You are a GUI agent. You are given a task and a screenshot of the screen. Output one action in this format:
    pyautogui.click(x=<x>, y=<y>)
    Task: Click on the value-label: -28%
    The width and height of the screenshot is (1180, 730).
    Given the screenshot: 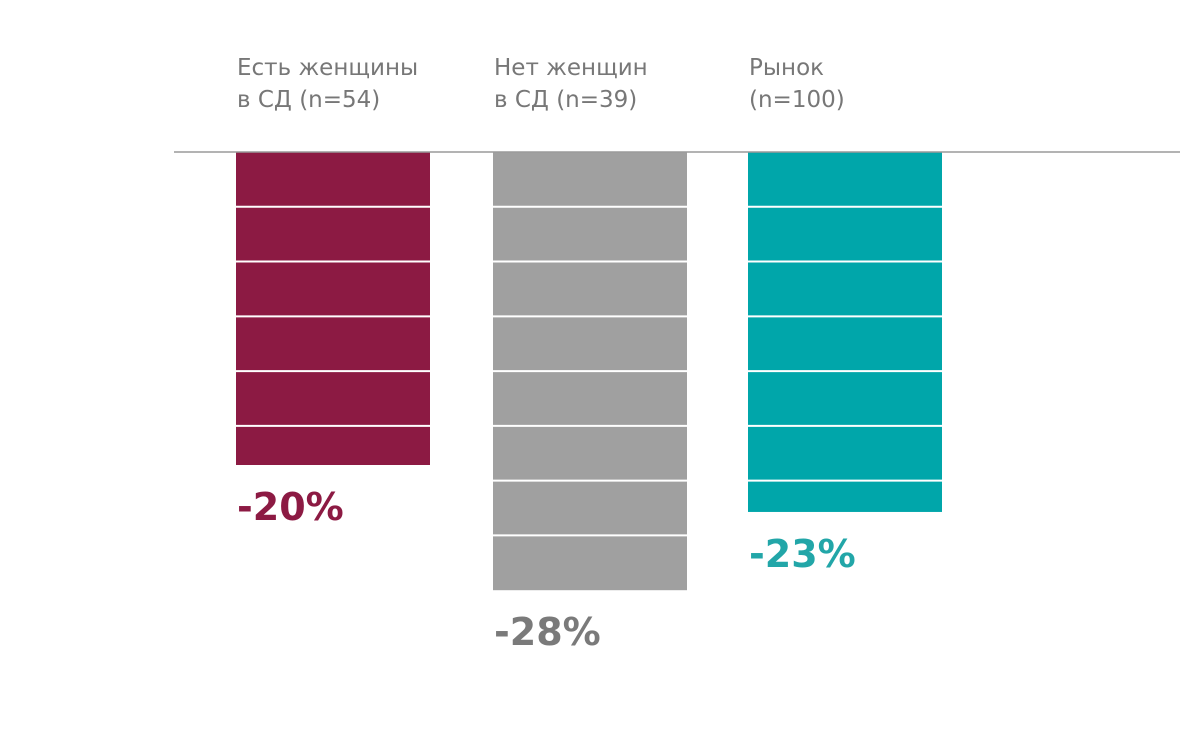 What is the action you would take?
    pyautogui.click(x=547, y=632)
    